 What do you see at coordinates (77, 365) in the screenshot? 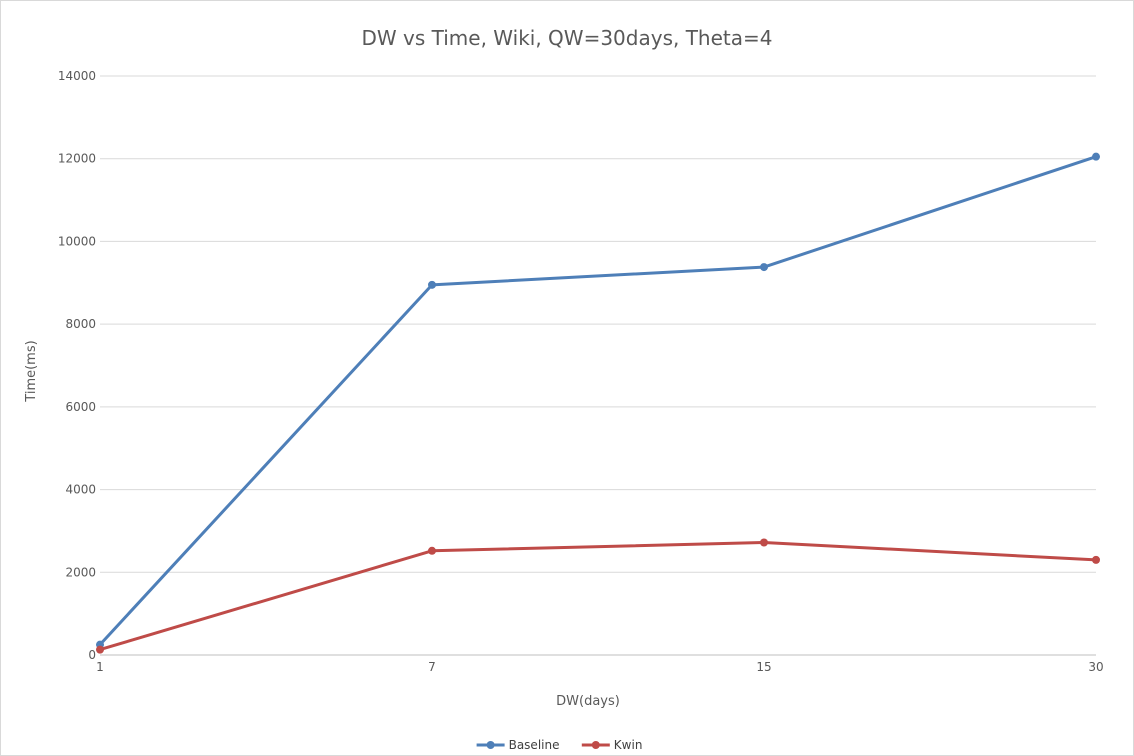
I see `y-tick-labels: 0 2000 4000 6000 8000 10000 12000 14000` at bounding box center [77, 365].